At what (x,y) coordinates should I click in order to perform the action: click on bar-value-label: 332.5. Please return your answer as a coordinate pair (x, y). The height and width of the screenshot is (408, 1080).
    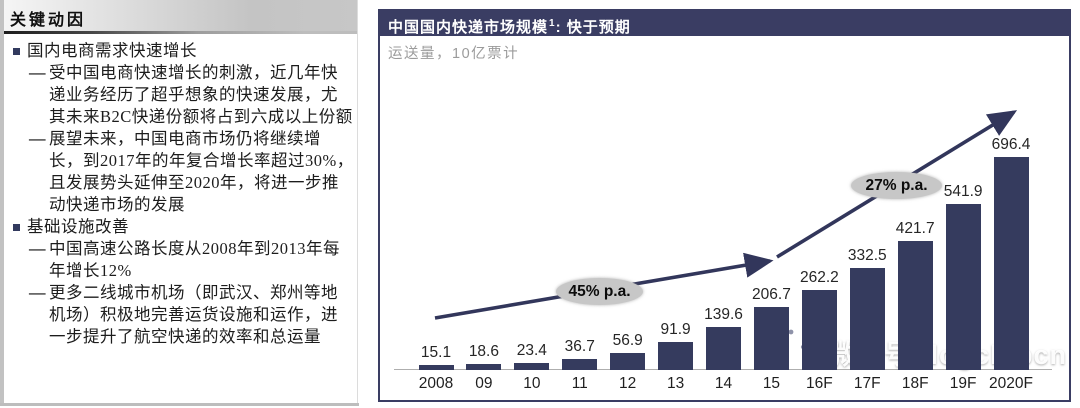
    Looking at the image, I should click on (867, 255).